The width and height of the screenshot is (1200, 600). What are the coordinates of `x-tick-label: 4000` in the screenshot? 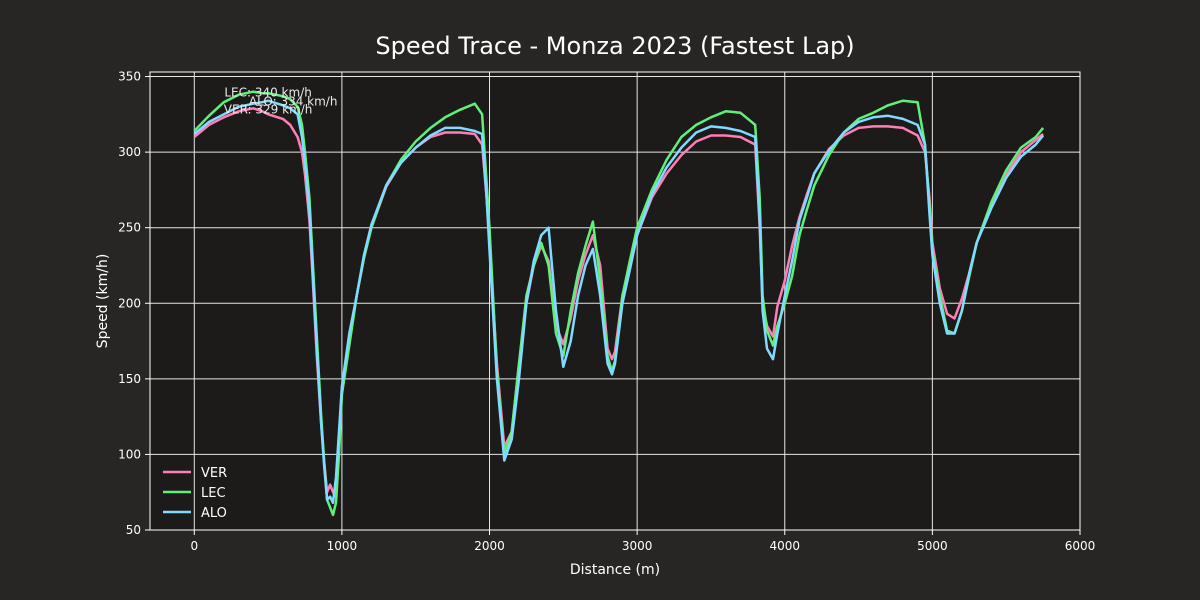 It's located at (784, 546).